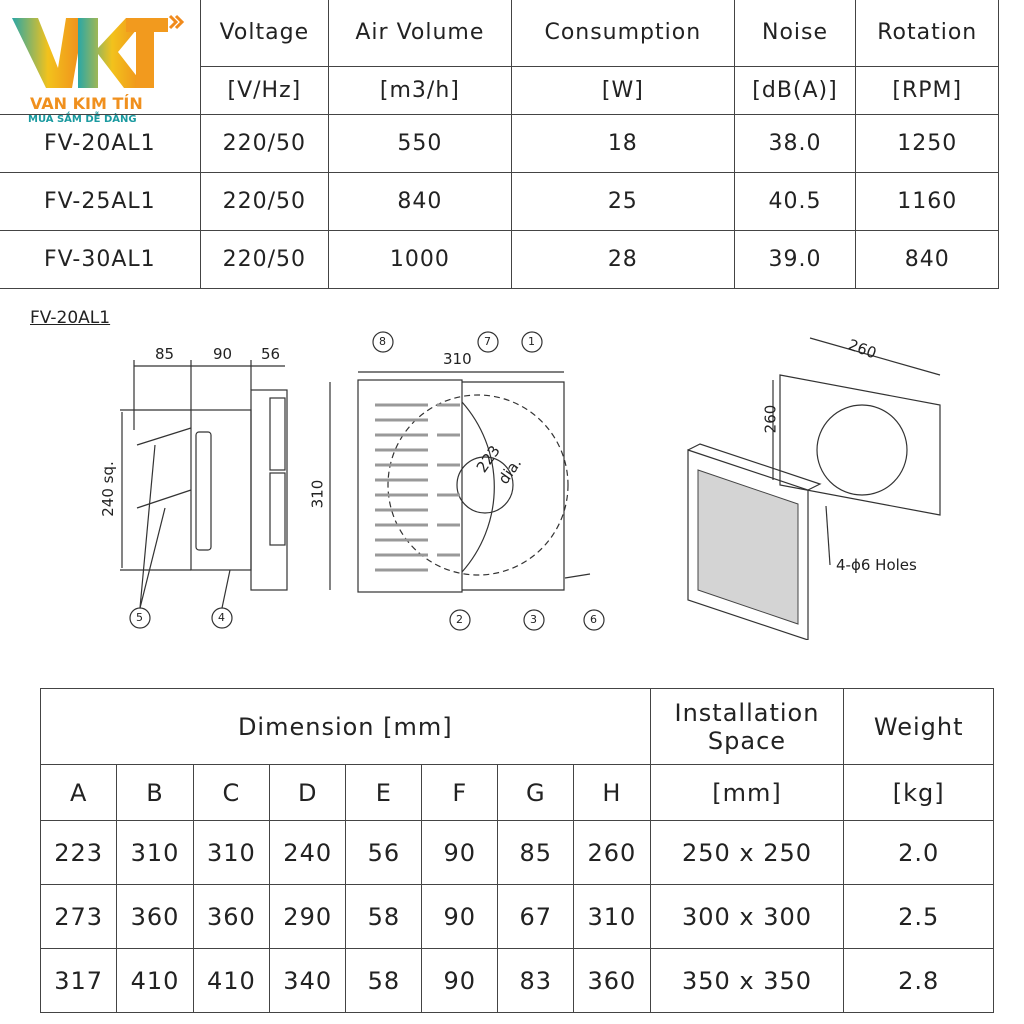 The height and width of the screenshot is (1024, 1024). I want to click on cell: 67, so click(536, 916).